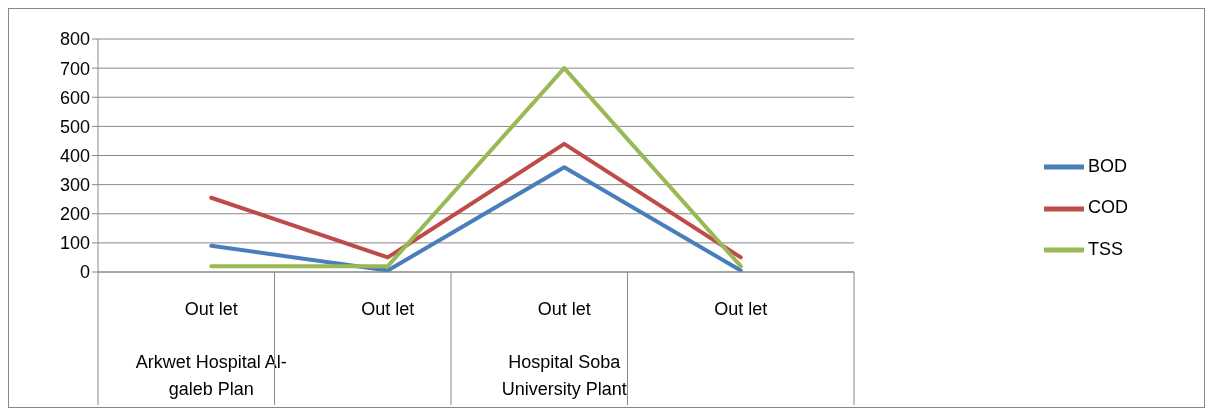 The image size is (1212, 409). What do you see at coordinates (74, 214) in the screenshot?
I see `y-tick-label: 200` at bounding box center [74, 214].